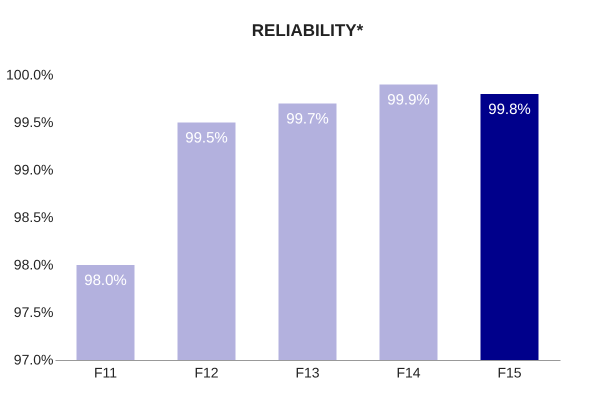  Describe the element at coordinates (34, 217) in the screenshot. I see `y-tick-label: 98.5%` at that location.